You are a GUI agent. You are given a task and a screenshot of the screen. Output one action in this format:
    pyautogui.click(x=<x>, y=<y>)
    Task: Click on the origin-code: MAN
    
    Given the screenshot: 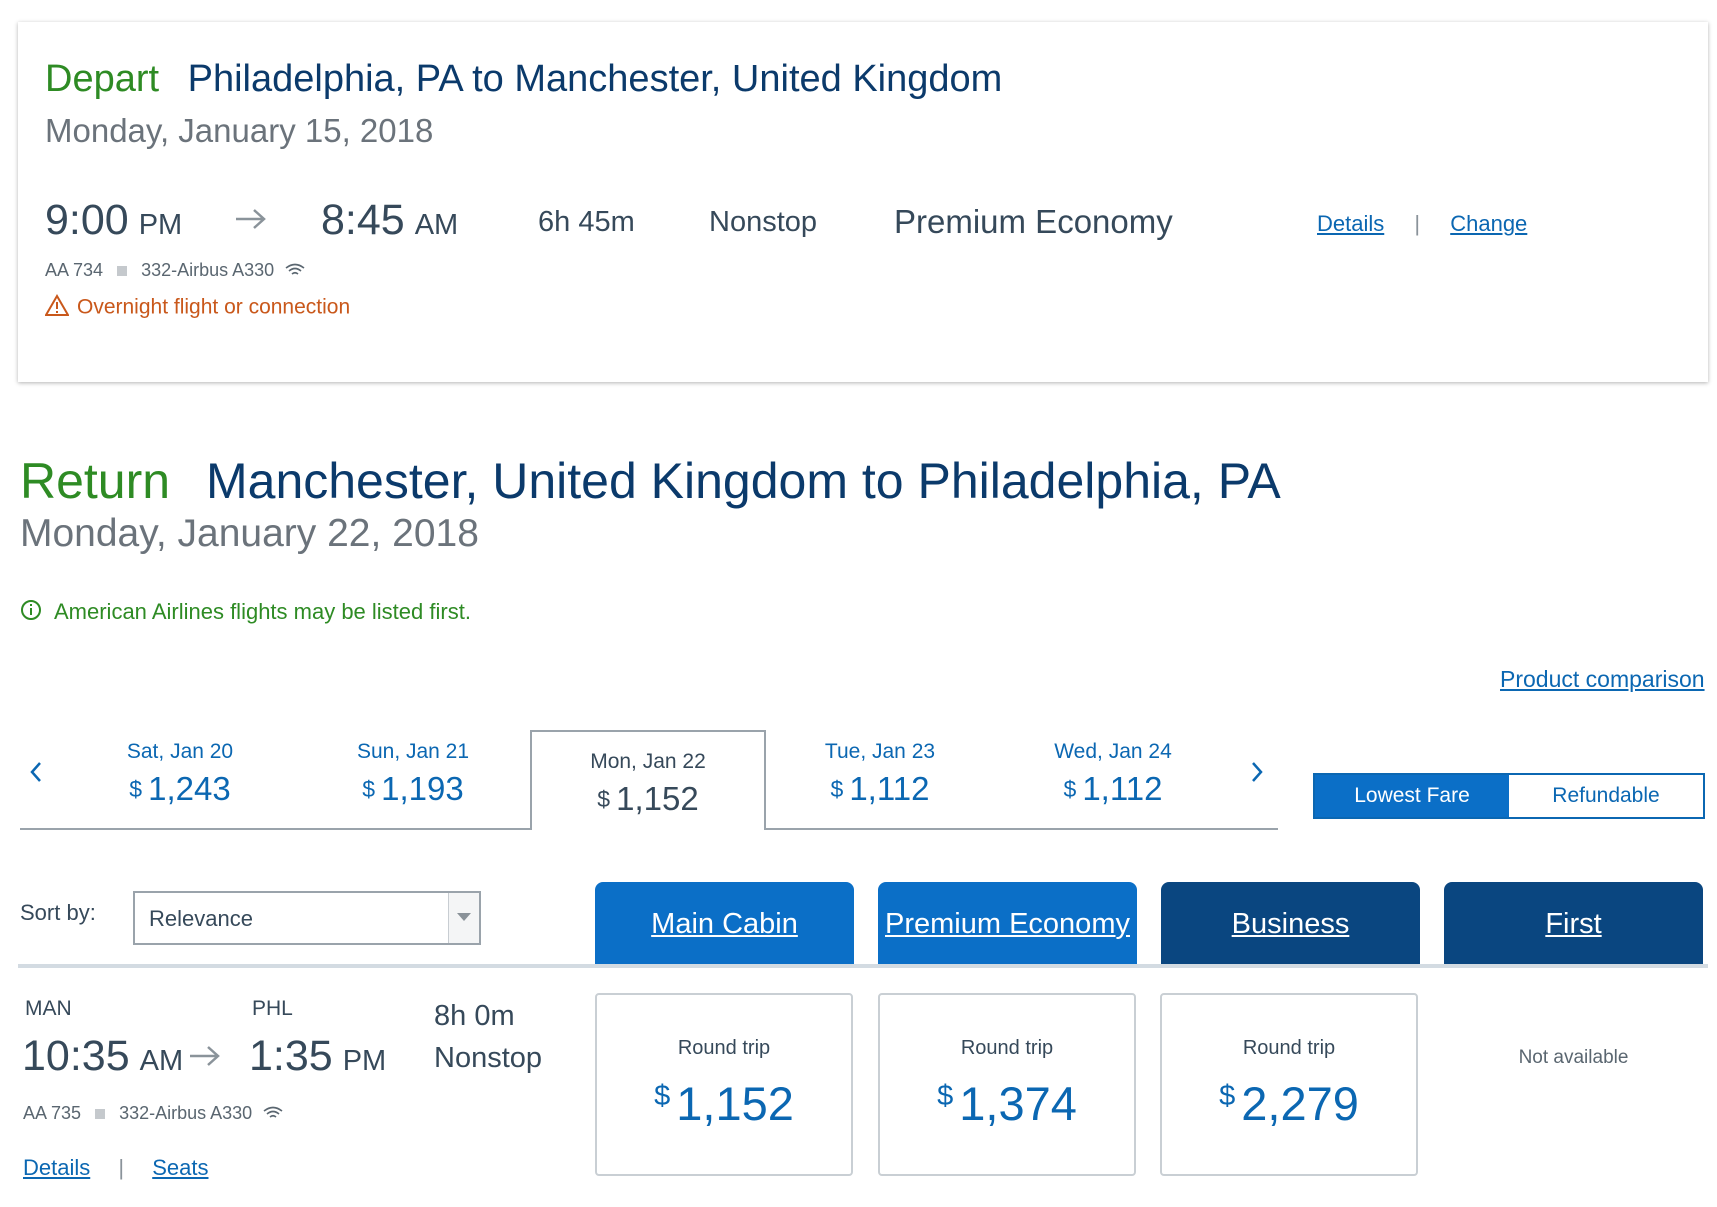 What is the action you would take?
    pyautogui.click(x=48, y=1008)
    